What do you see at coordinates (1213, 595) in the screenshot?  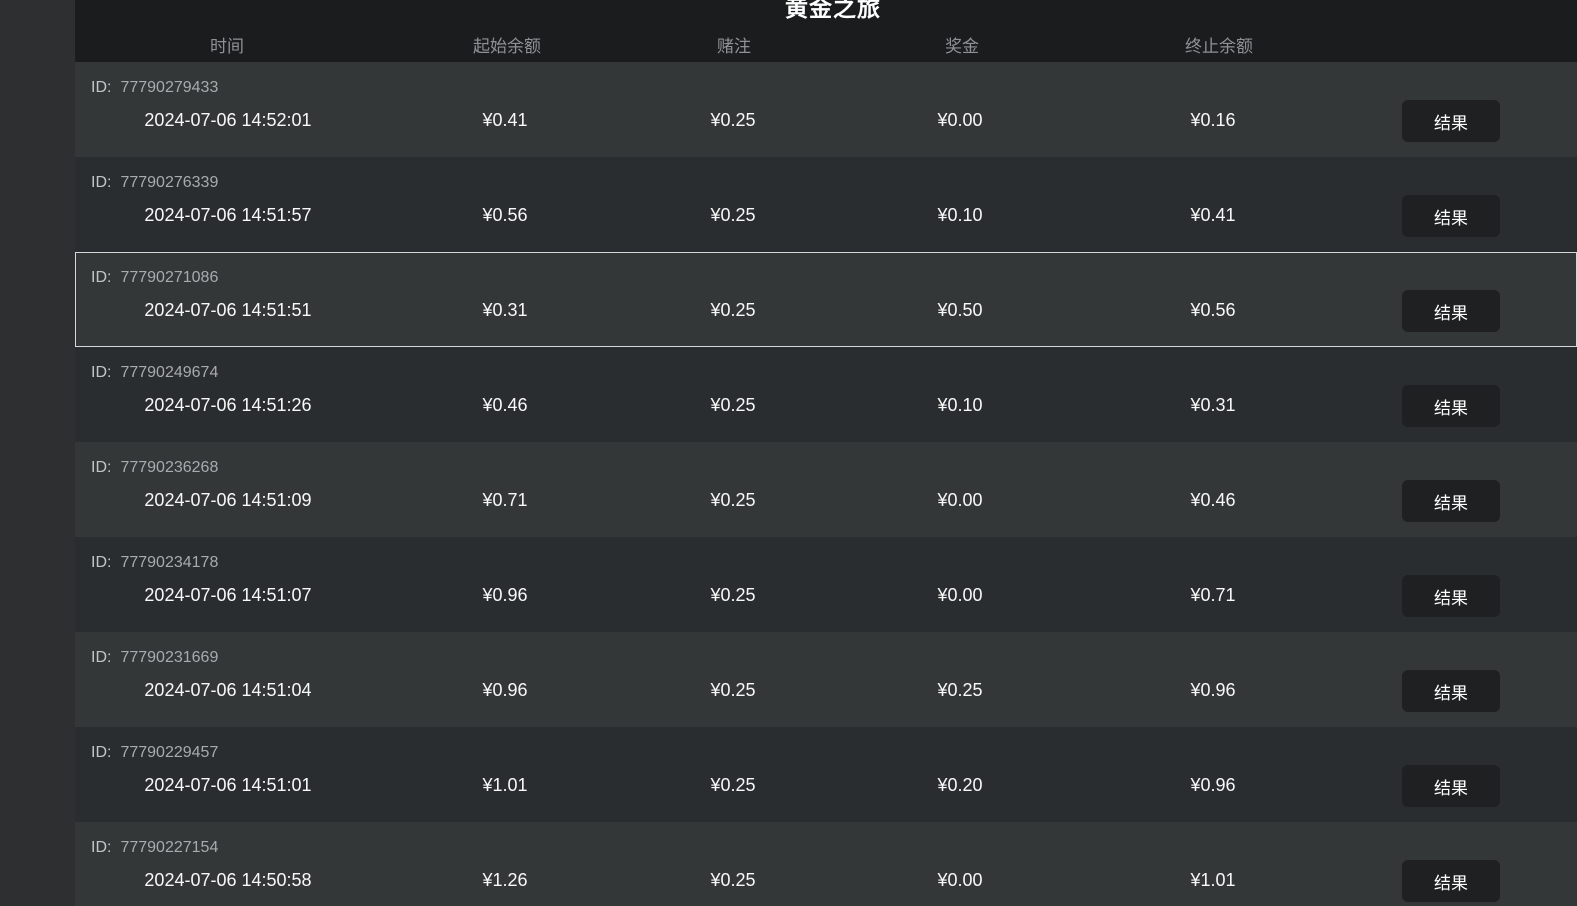 I see `cell-end-balance: ¥0.71` at bounding box center [1213, 595].